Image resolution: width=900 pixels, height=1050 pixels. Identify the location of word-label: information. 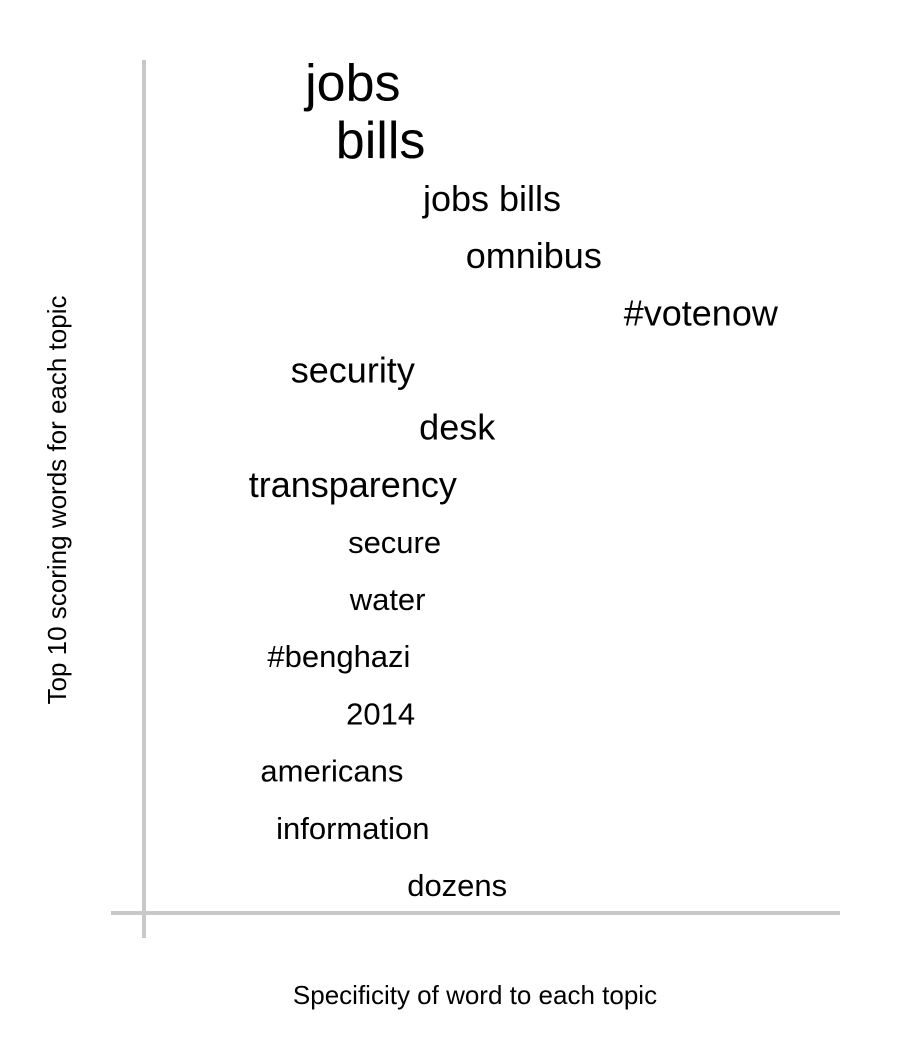
(352, 828).